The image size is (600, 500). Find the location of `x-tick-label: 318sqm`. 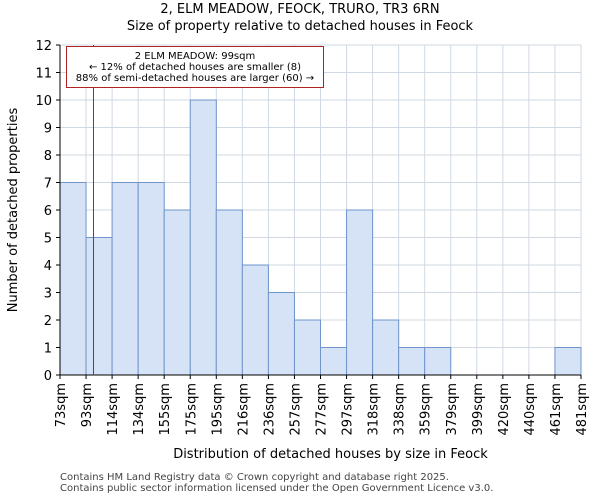

x-tick-label: 318sqm is located at coordinates (374, 409).